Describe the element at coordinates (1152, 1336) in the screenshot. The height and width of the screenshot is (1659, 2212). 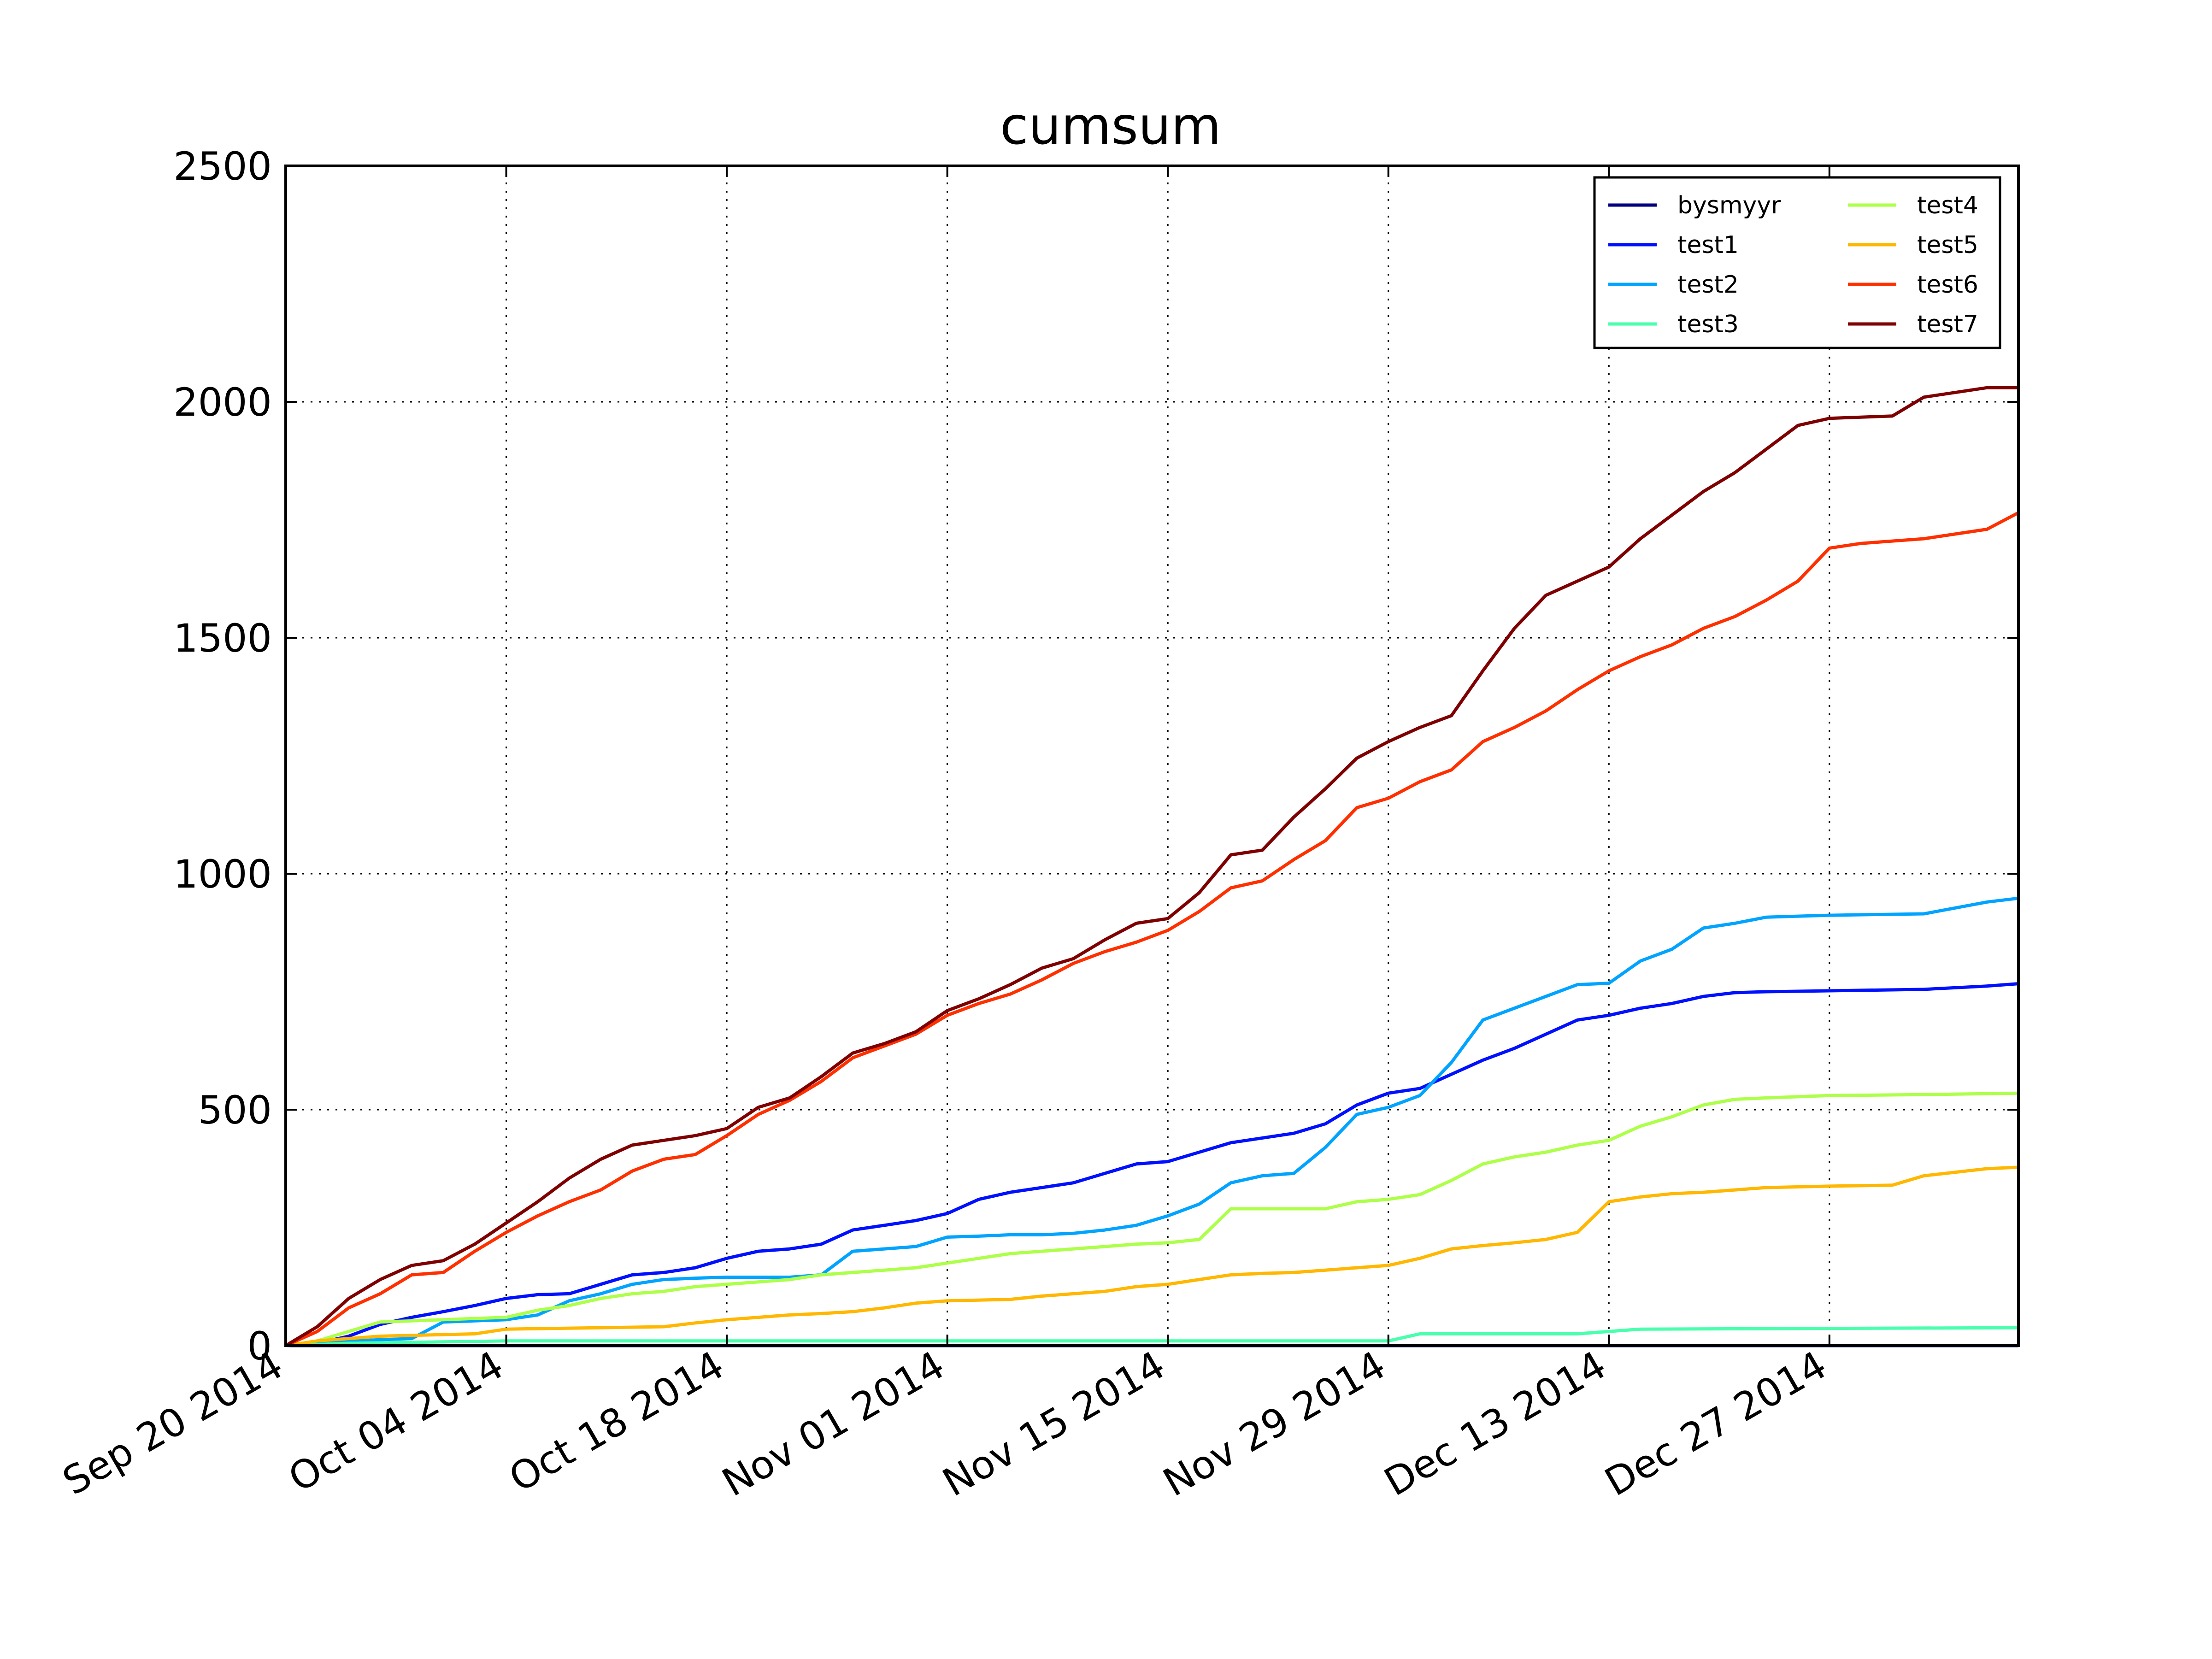
I see `series-line-test3` at that location.